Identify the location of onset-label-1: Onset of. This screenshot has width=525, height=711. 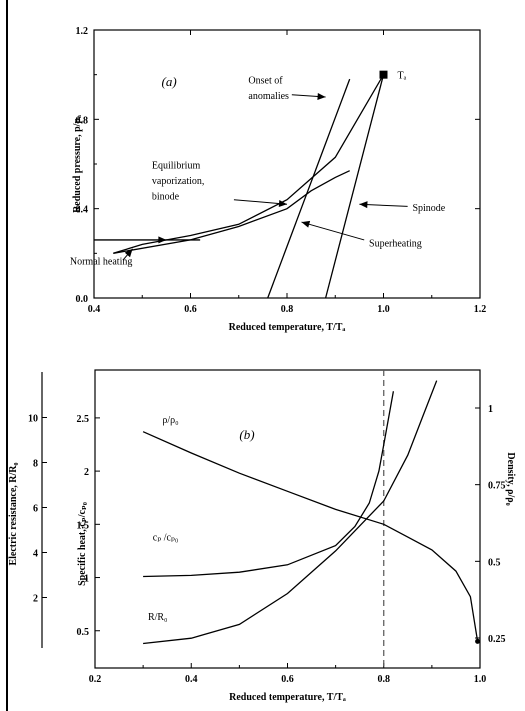
(265, 81).